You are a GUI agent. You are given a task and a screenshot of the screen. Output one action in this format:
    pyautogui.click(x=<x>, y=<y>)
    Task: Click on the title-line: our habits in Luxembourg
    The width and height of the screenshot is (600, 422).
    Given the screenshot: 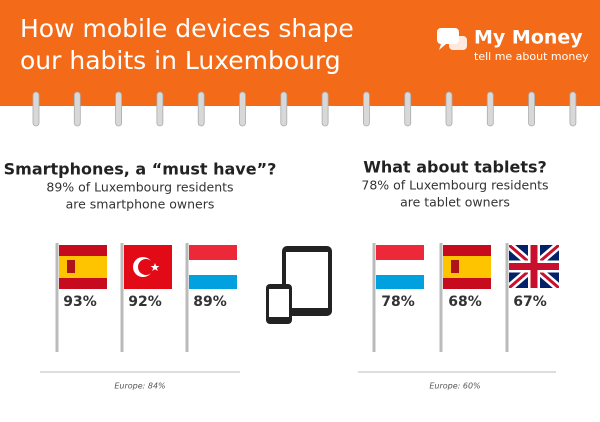 What is the action you would take?
    pyautogui.click(x=180, y=60)
    